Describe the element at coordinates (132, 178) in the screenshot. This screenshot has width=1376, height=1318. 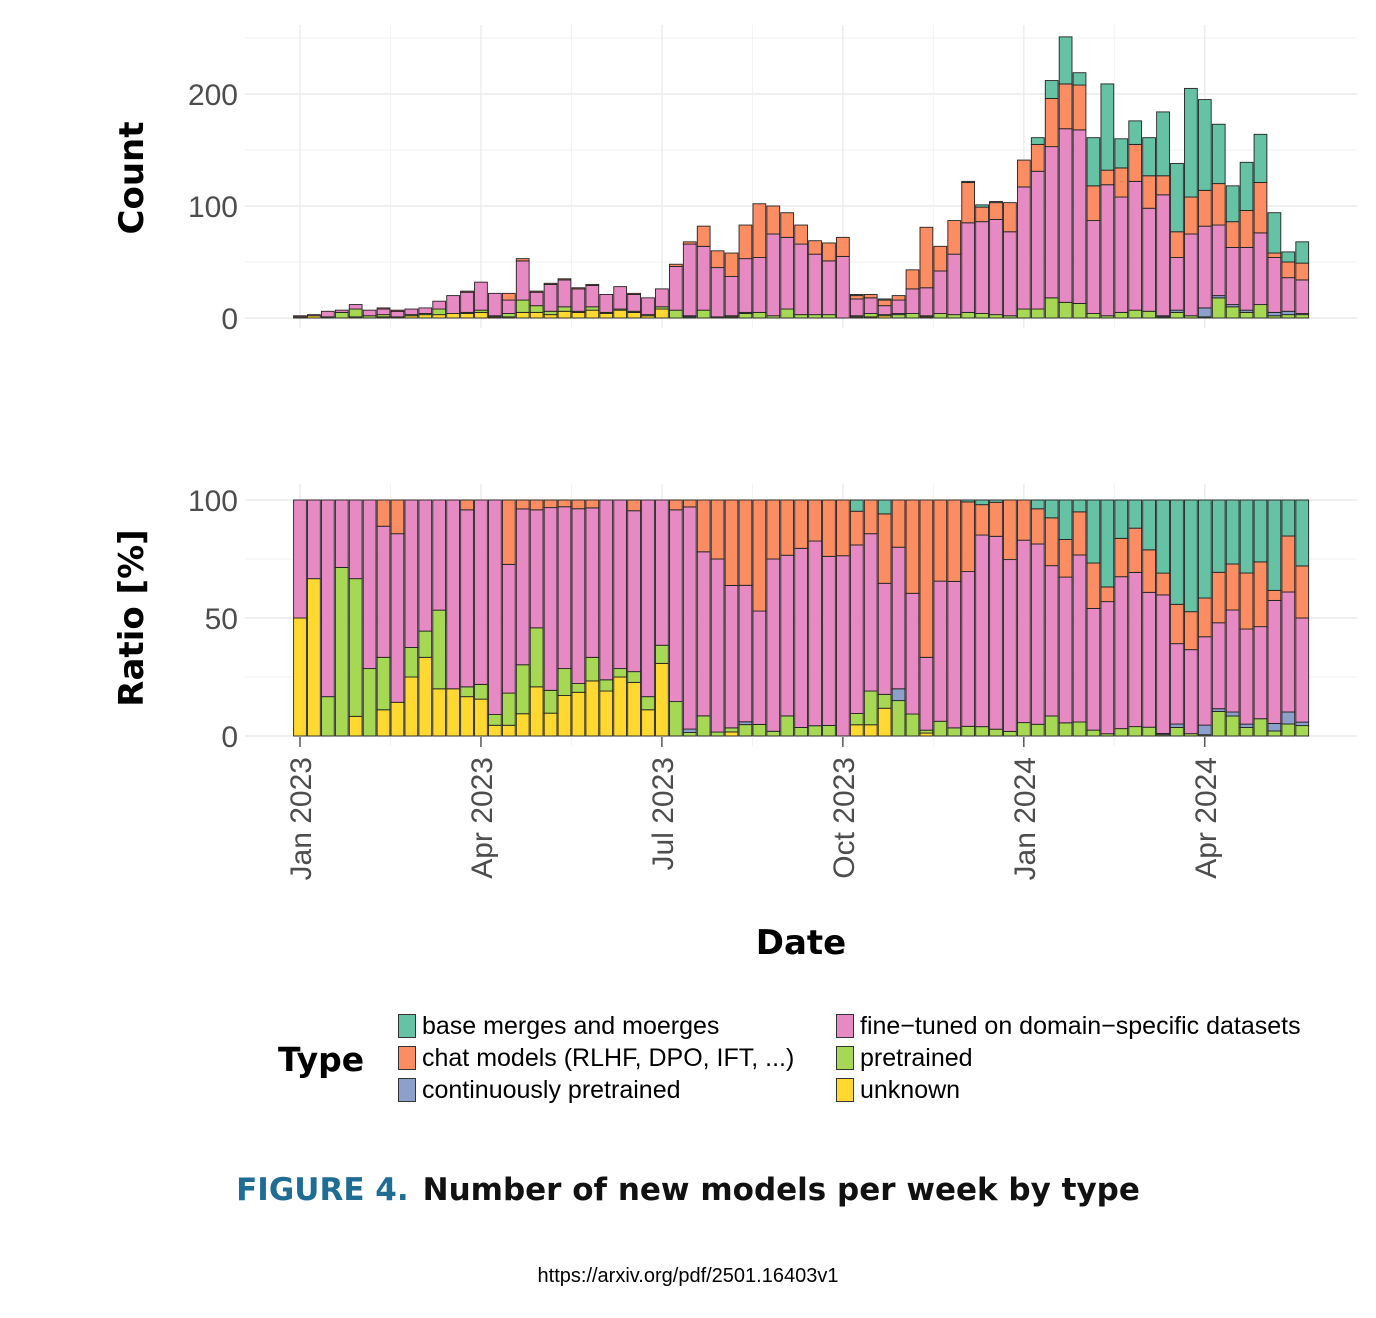
I see `count-axis-title: Count` at that location.